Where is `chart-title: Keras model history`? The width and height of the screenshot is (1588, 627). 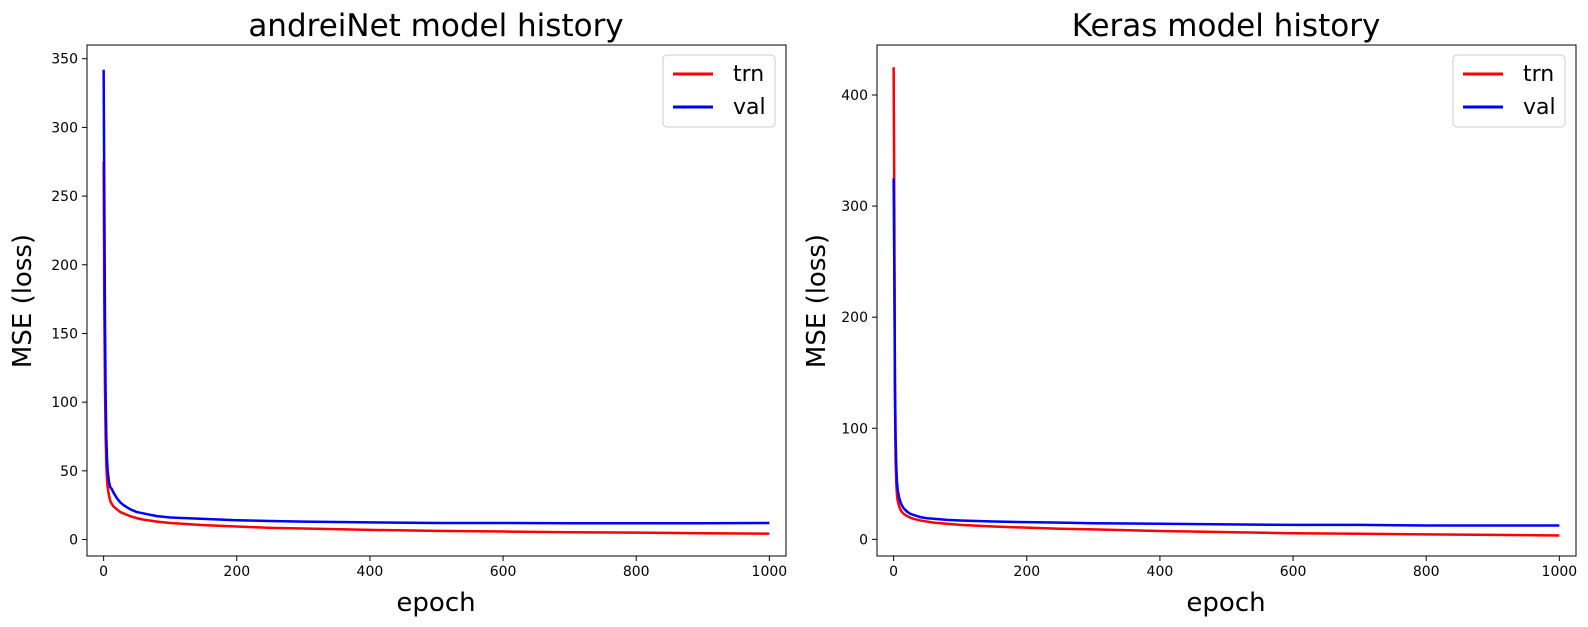 chart-title: Keras model history is located at coordinates (1226, 26).